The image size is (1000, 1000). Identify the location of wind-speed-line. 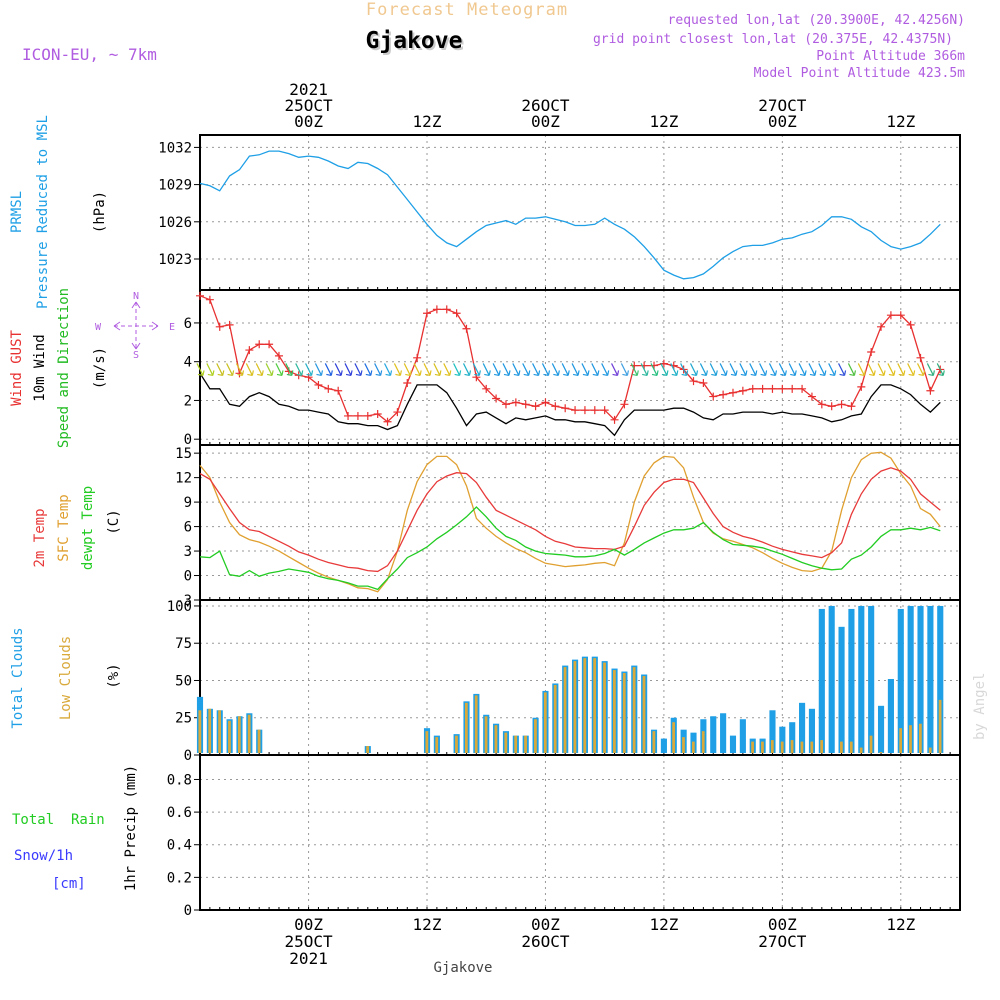
(570, 404).